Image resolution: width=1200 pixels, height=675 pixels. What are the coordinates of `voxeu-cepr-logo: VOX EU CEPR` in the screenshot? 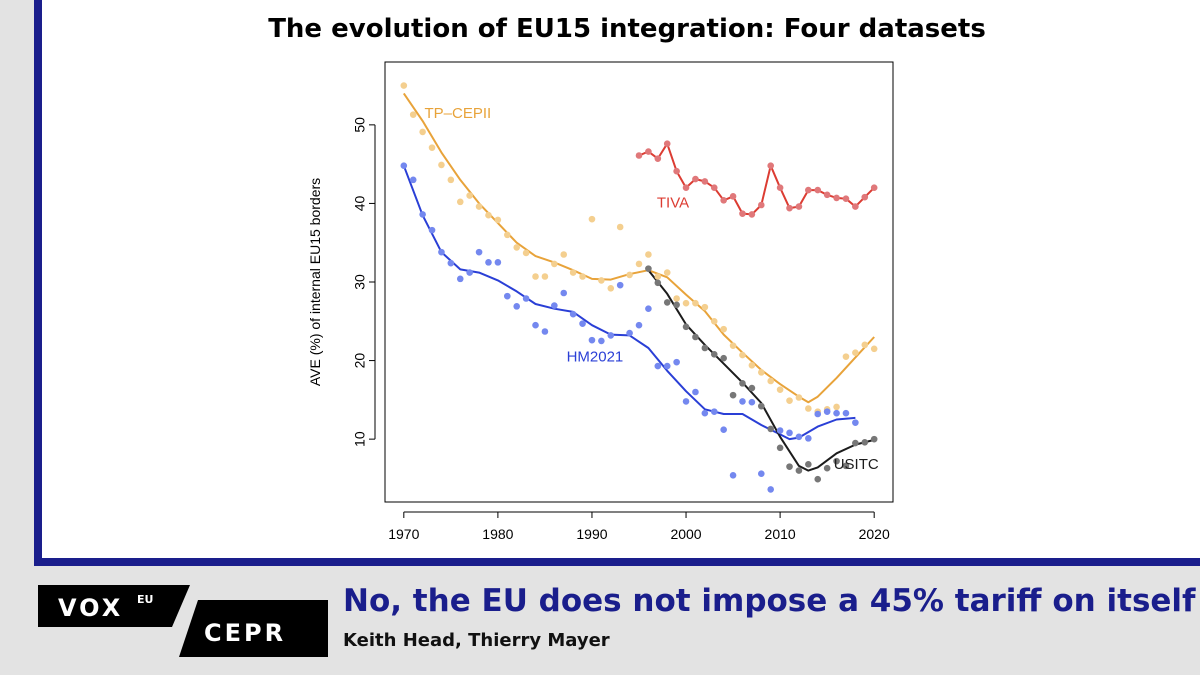 It's located at (183, 621).